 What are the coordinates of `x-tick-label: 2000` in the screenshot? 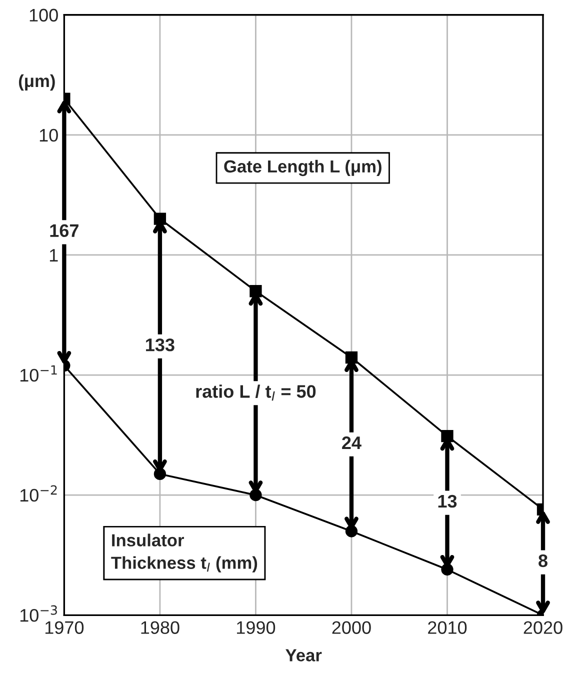 It's located at (351, 627).